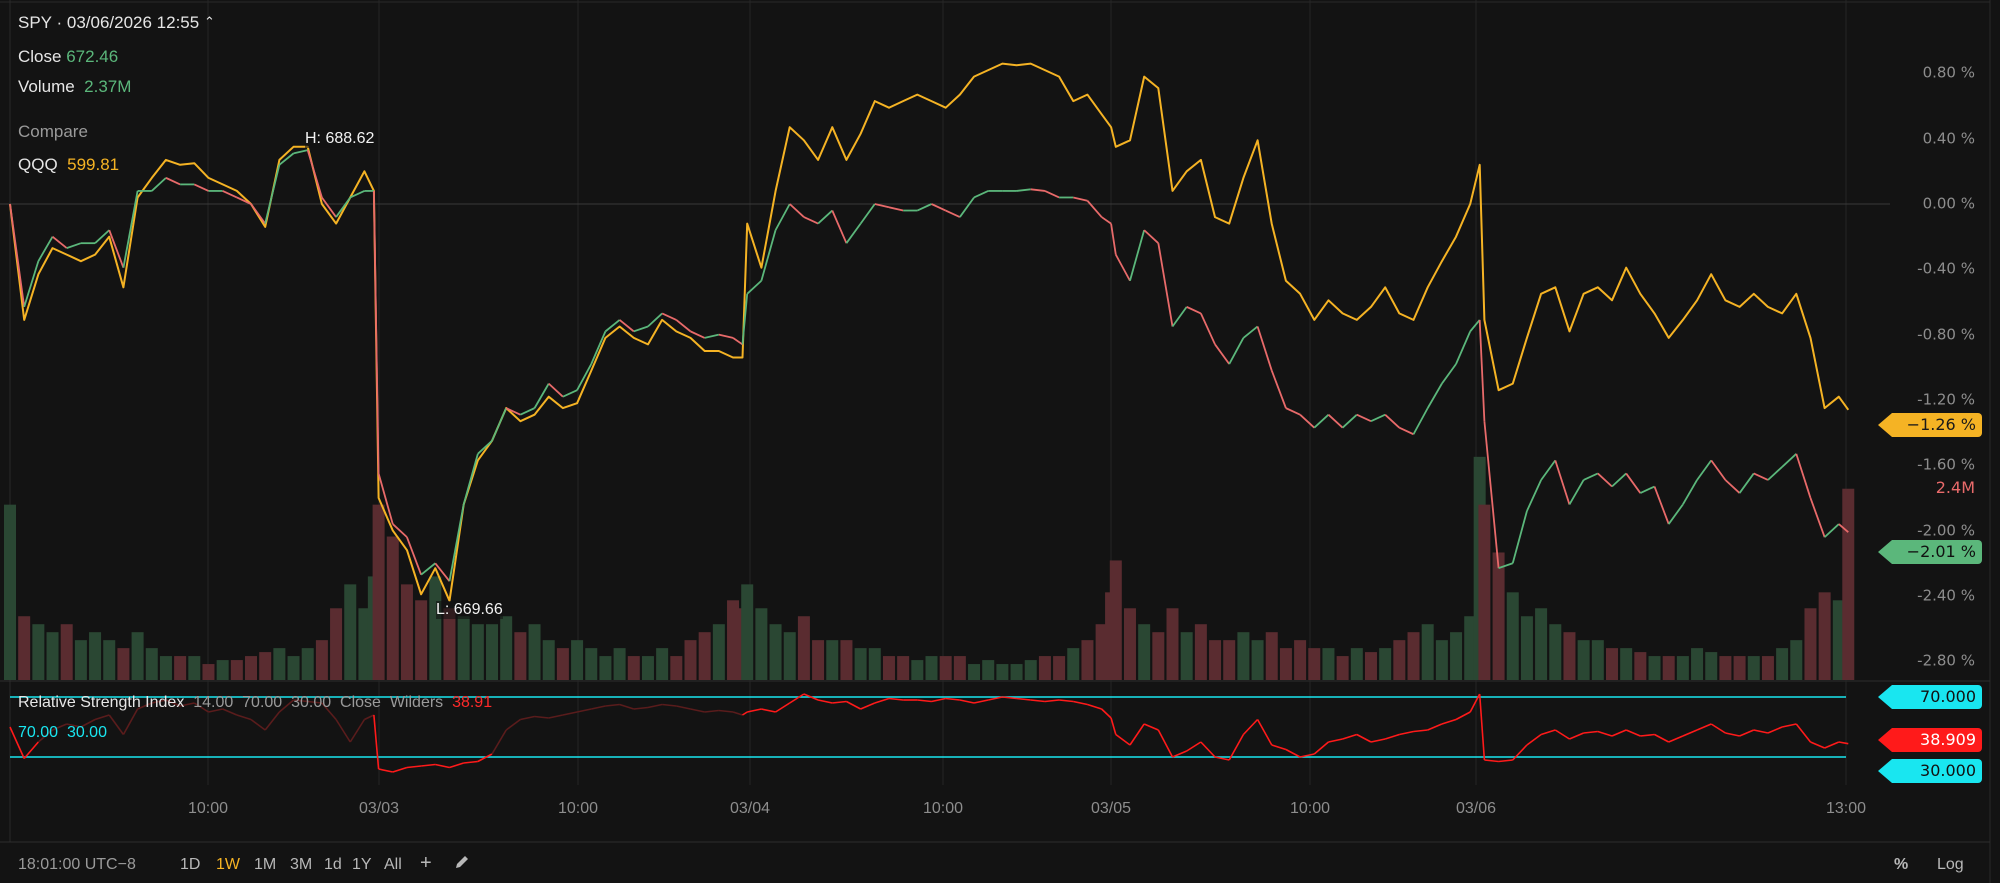 This screenshot has width=2000, height=883. Describe the element at coordinates (46, 86) in the screenshot. I see `volume-label: Volume` at that location.